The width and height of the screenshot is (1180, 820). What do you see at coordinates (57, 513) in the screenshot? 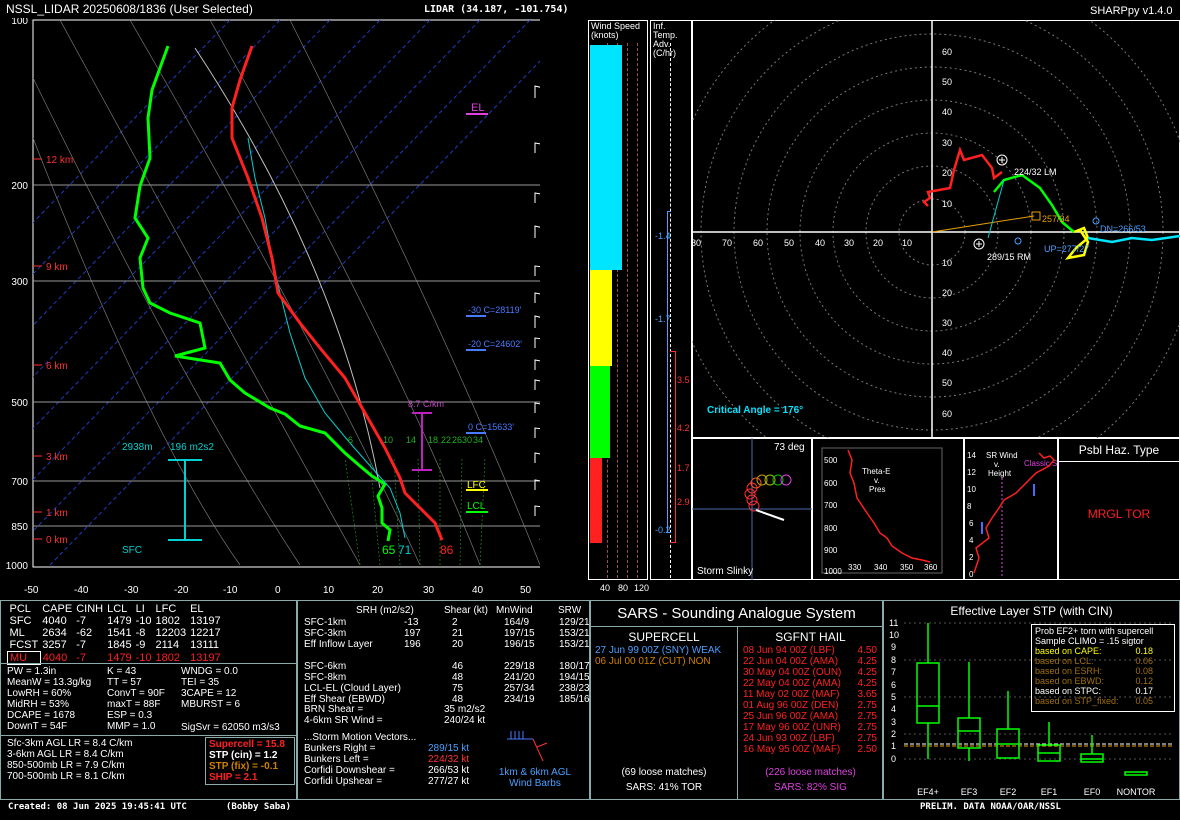
I see `height-label: 1 km` at bounding box center [57, 513].